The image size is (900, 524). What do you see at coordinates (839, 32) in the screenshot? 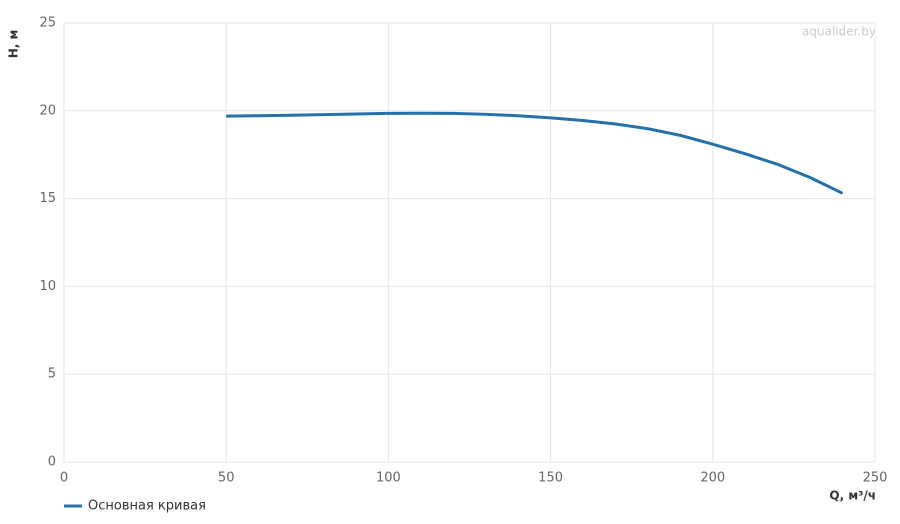
I see `watermark: aqualider.by` at bounding box center [839, 32].